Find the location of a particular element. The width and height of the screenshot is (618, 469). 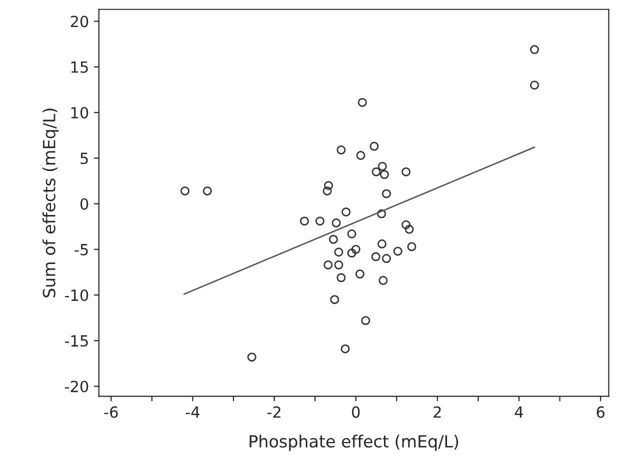

x-tick-label: -2 is located at coordinates (273, 412).